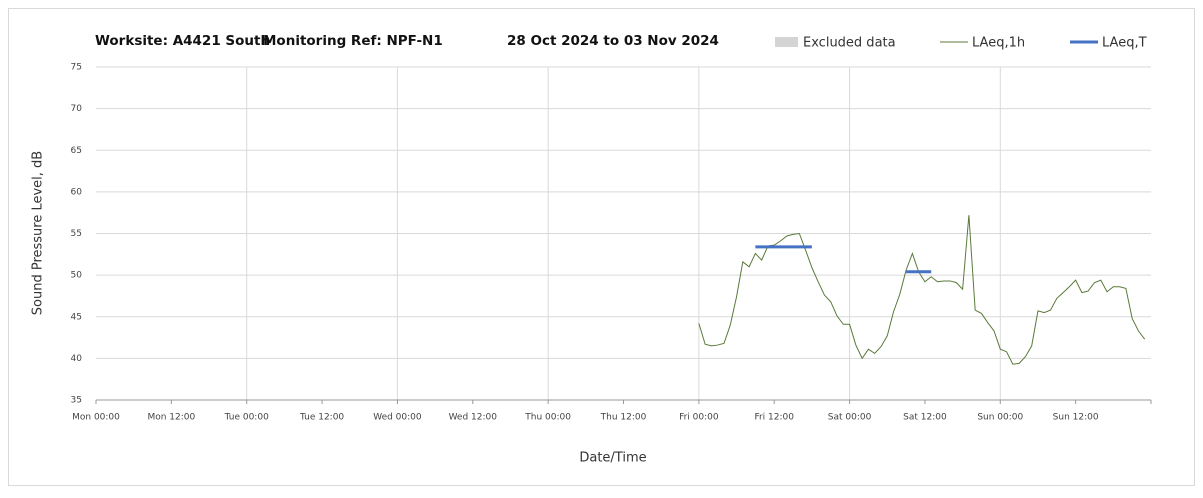 The height and width of the screenshot is (498, 1203). What do you see at coordinates (171, 418) in the screenshot?
I see `x-tick-label: Mon 12:00` at bounding box center [171, 418].